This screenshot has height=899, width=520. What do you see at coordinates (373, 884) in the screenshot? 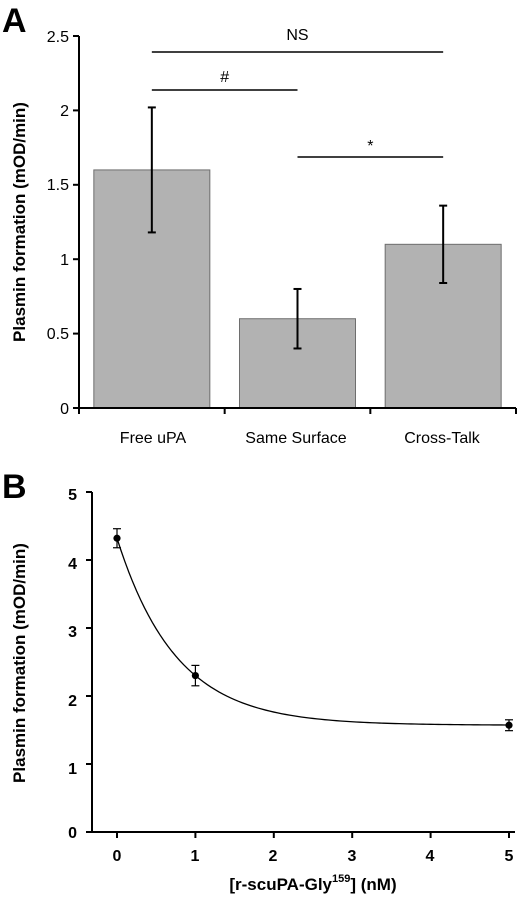
I see `panel-b-x-axis-label-end: ] (nM)` at bounding box center [373, 884].